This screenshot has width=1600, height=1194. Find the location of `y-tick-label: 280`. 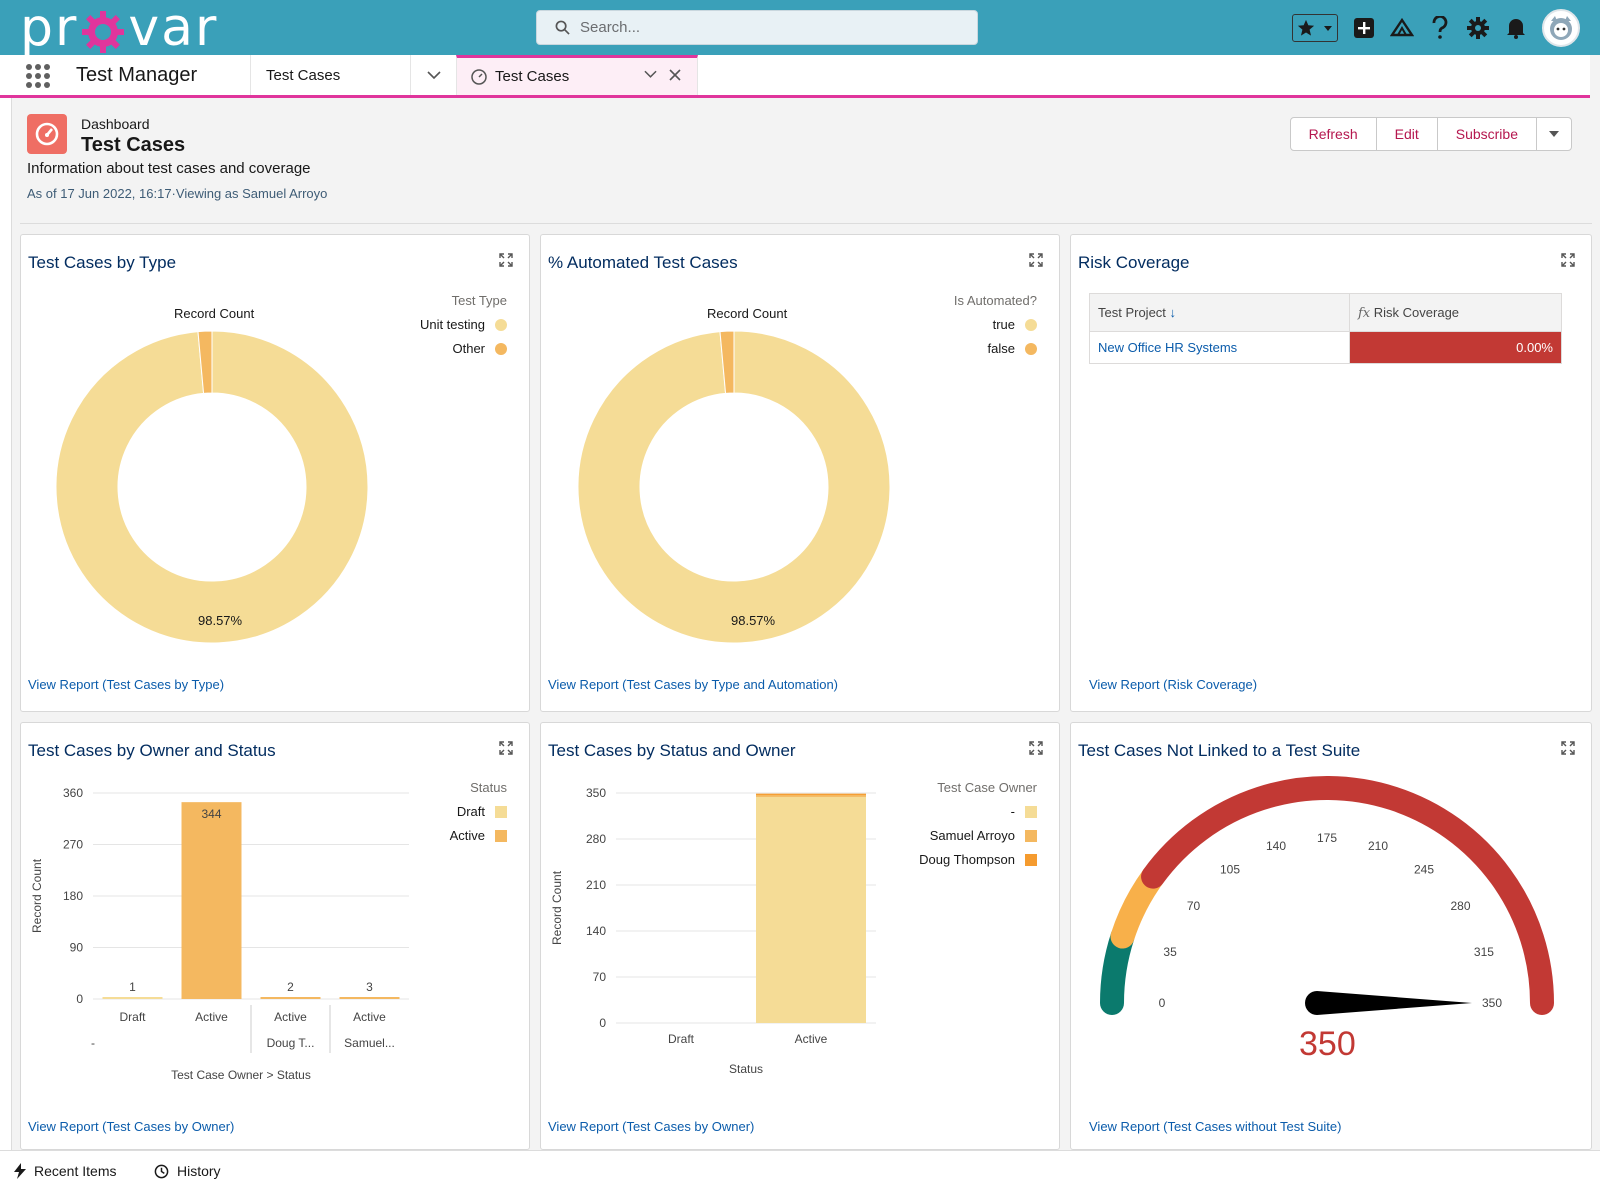

y-tick-label: 280 is located at coordinates (596, 839).